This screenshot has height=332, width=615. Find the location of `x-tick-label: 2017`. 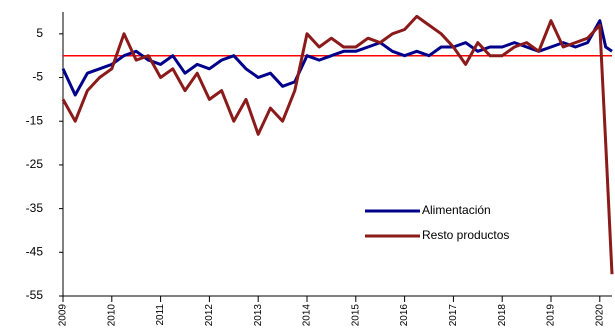

x-tick-label: 2017 is located at coordinates (453, 315).